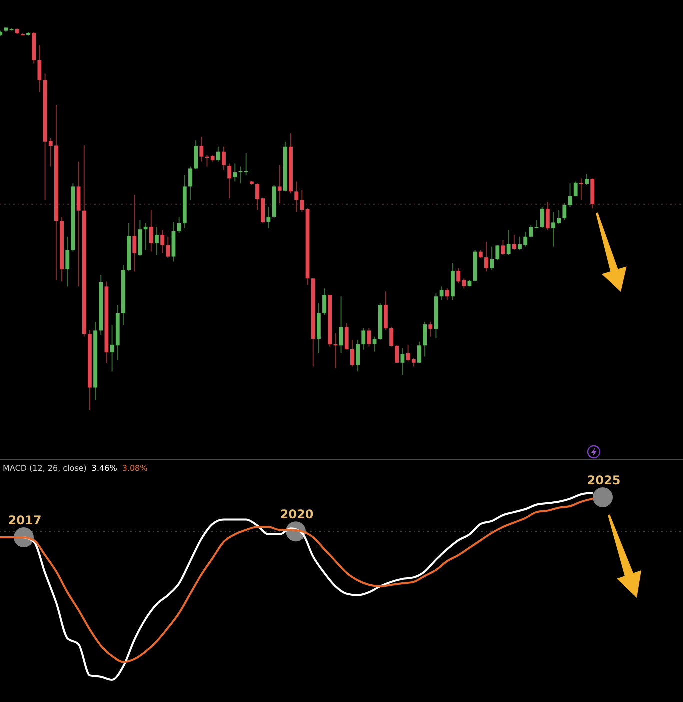 Image resolution: width=683 pixels, height=702 pixels. I want to click on annotation: 2017, so click(25, 521).